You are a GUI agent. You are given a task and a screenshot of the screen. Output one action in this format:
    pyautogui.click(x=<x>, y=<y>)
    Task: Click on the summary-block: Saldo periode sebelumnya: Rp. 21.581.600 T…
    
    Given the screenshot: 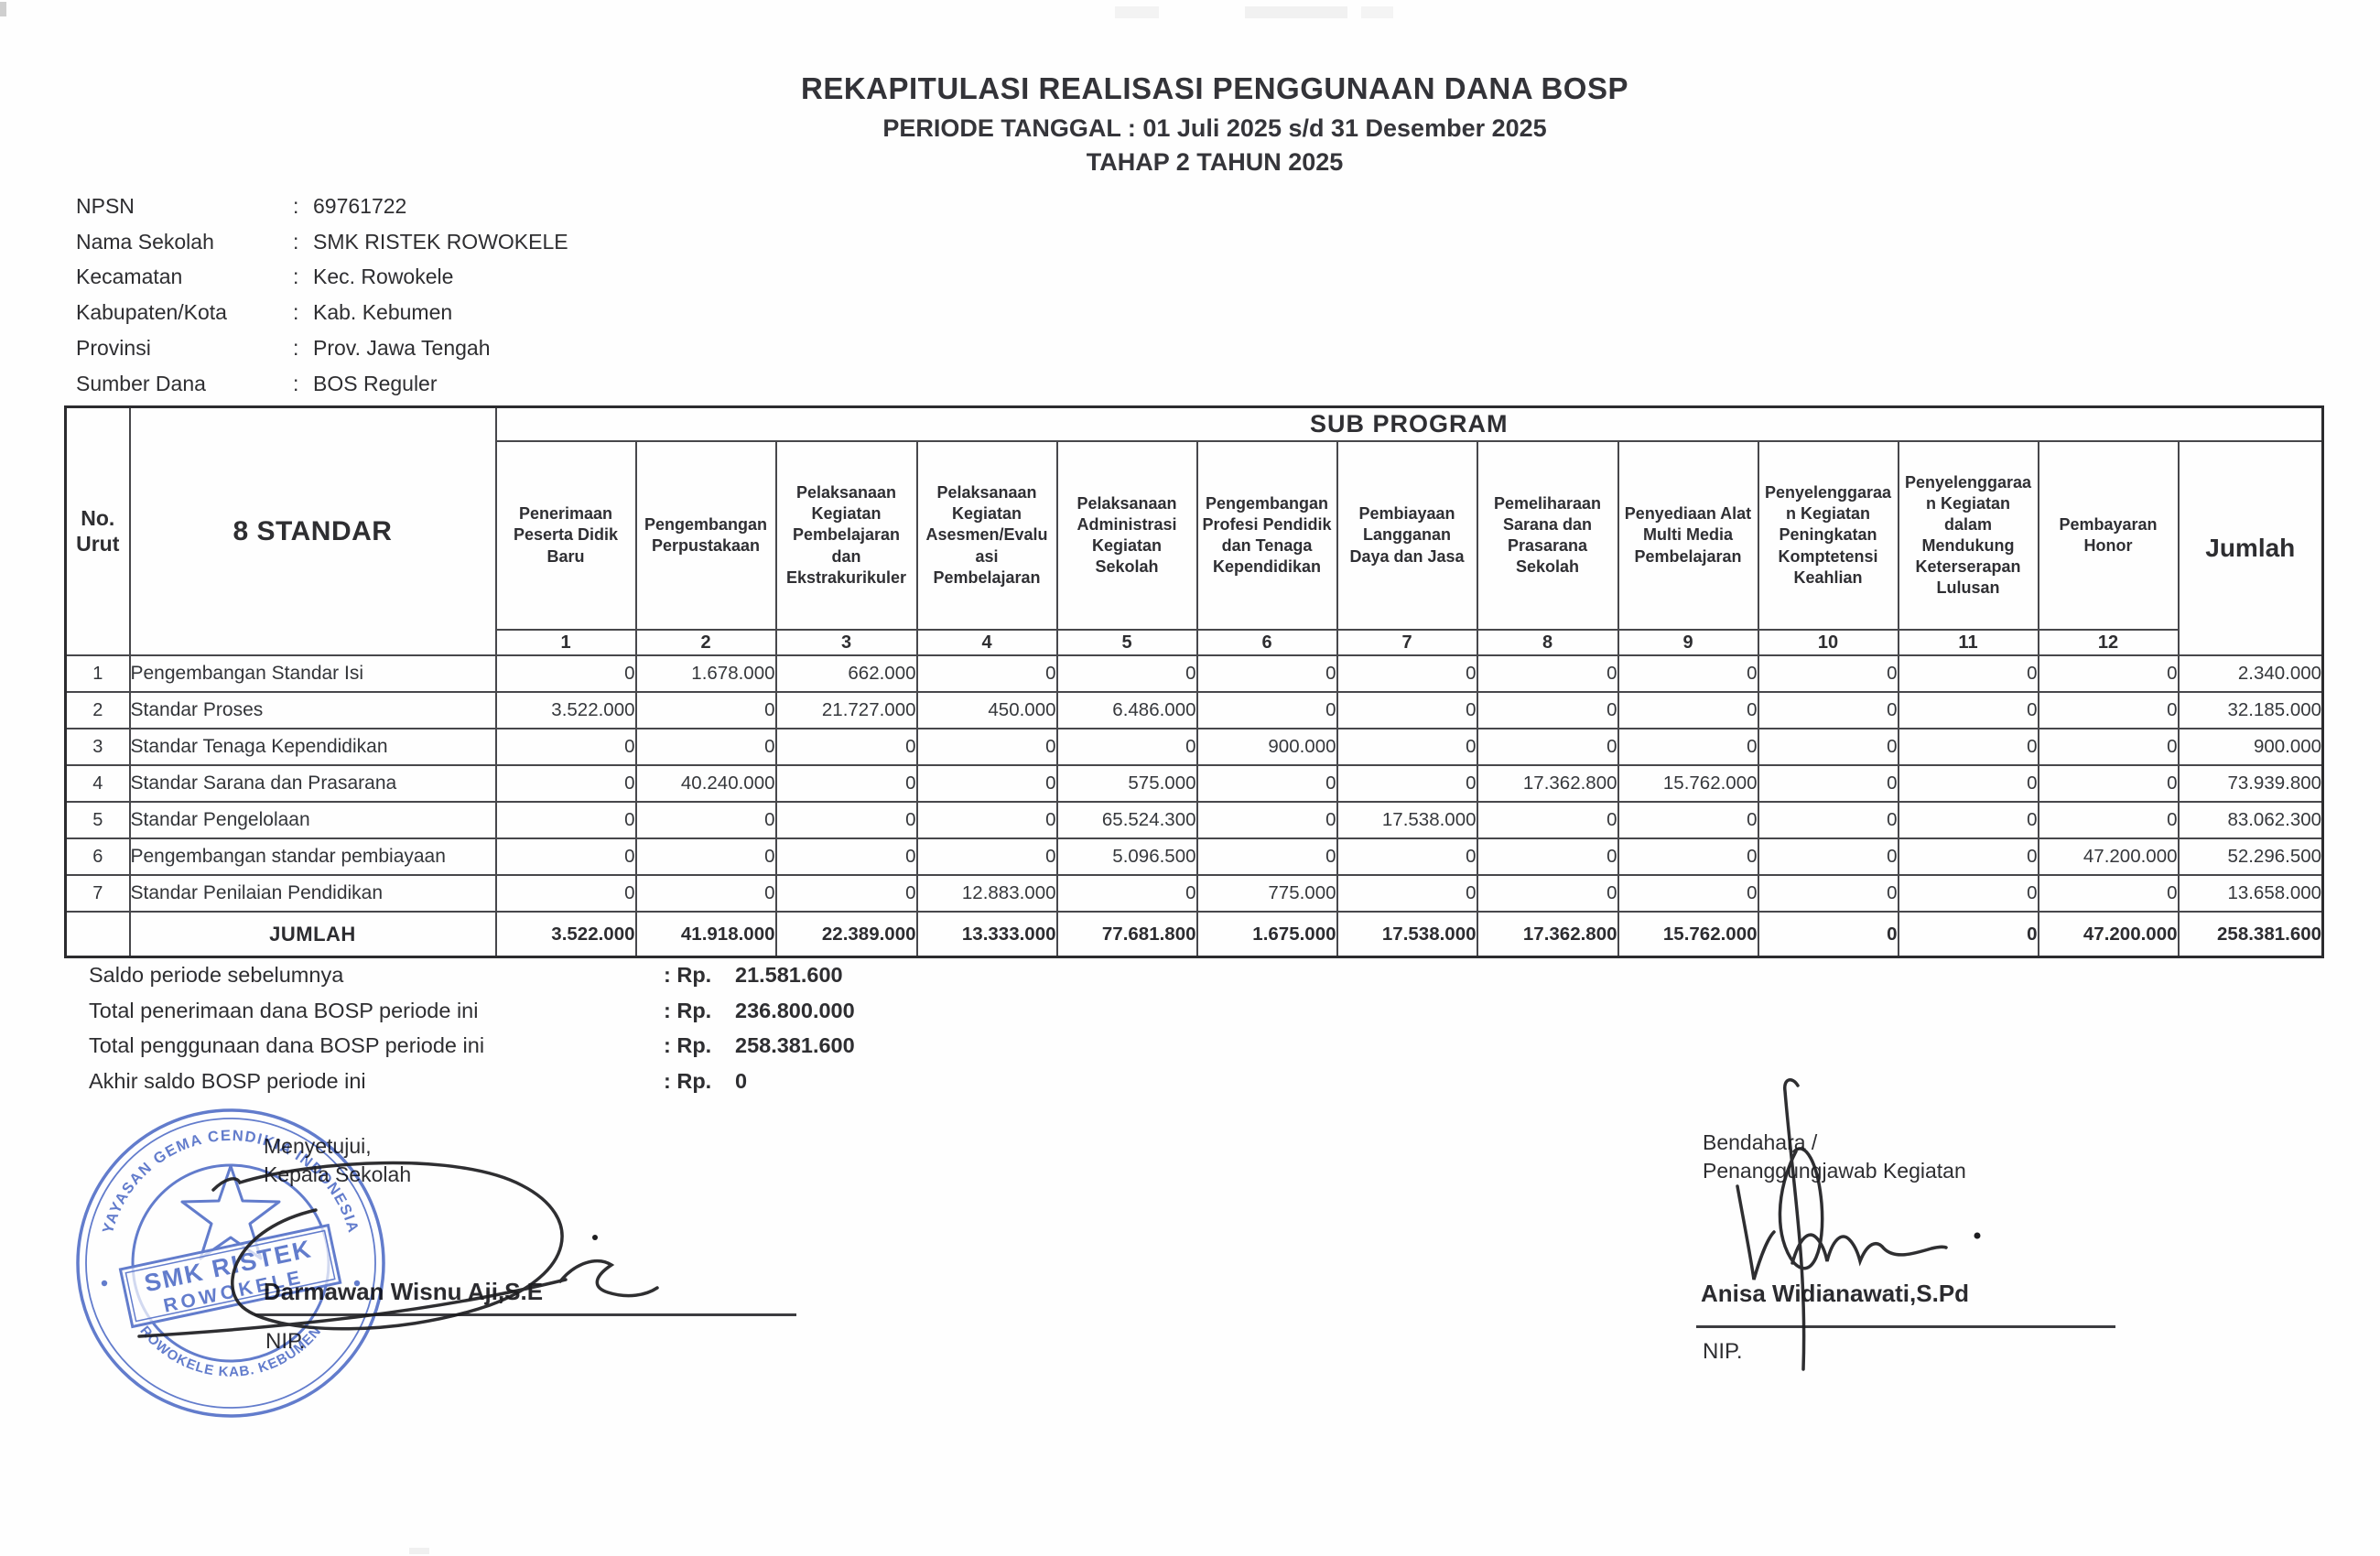 What is the action you would take?
    pyautogui.click(x=472, y=1028)
    